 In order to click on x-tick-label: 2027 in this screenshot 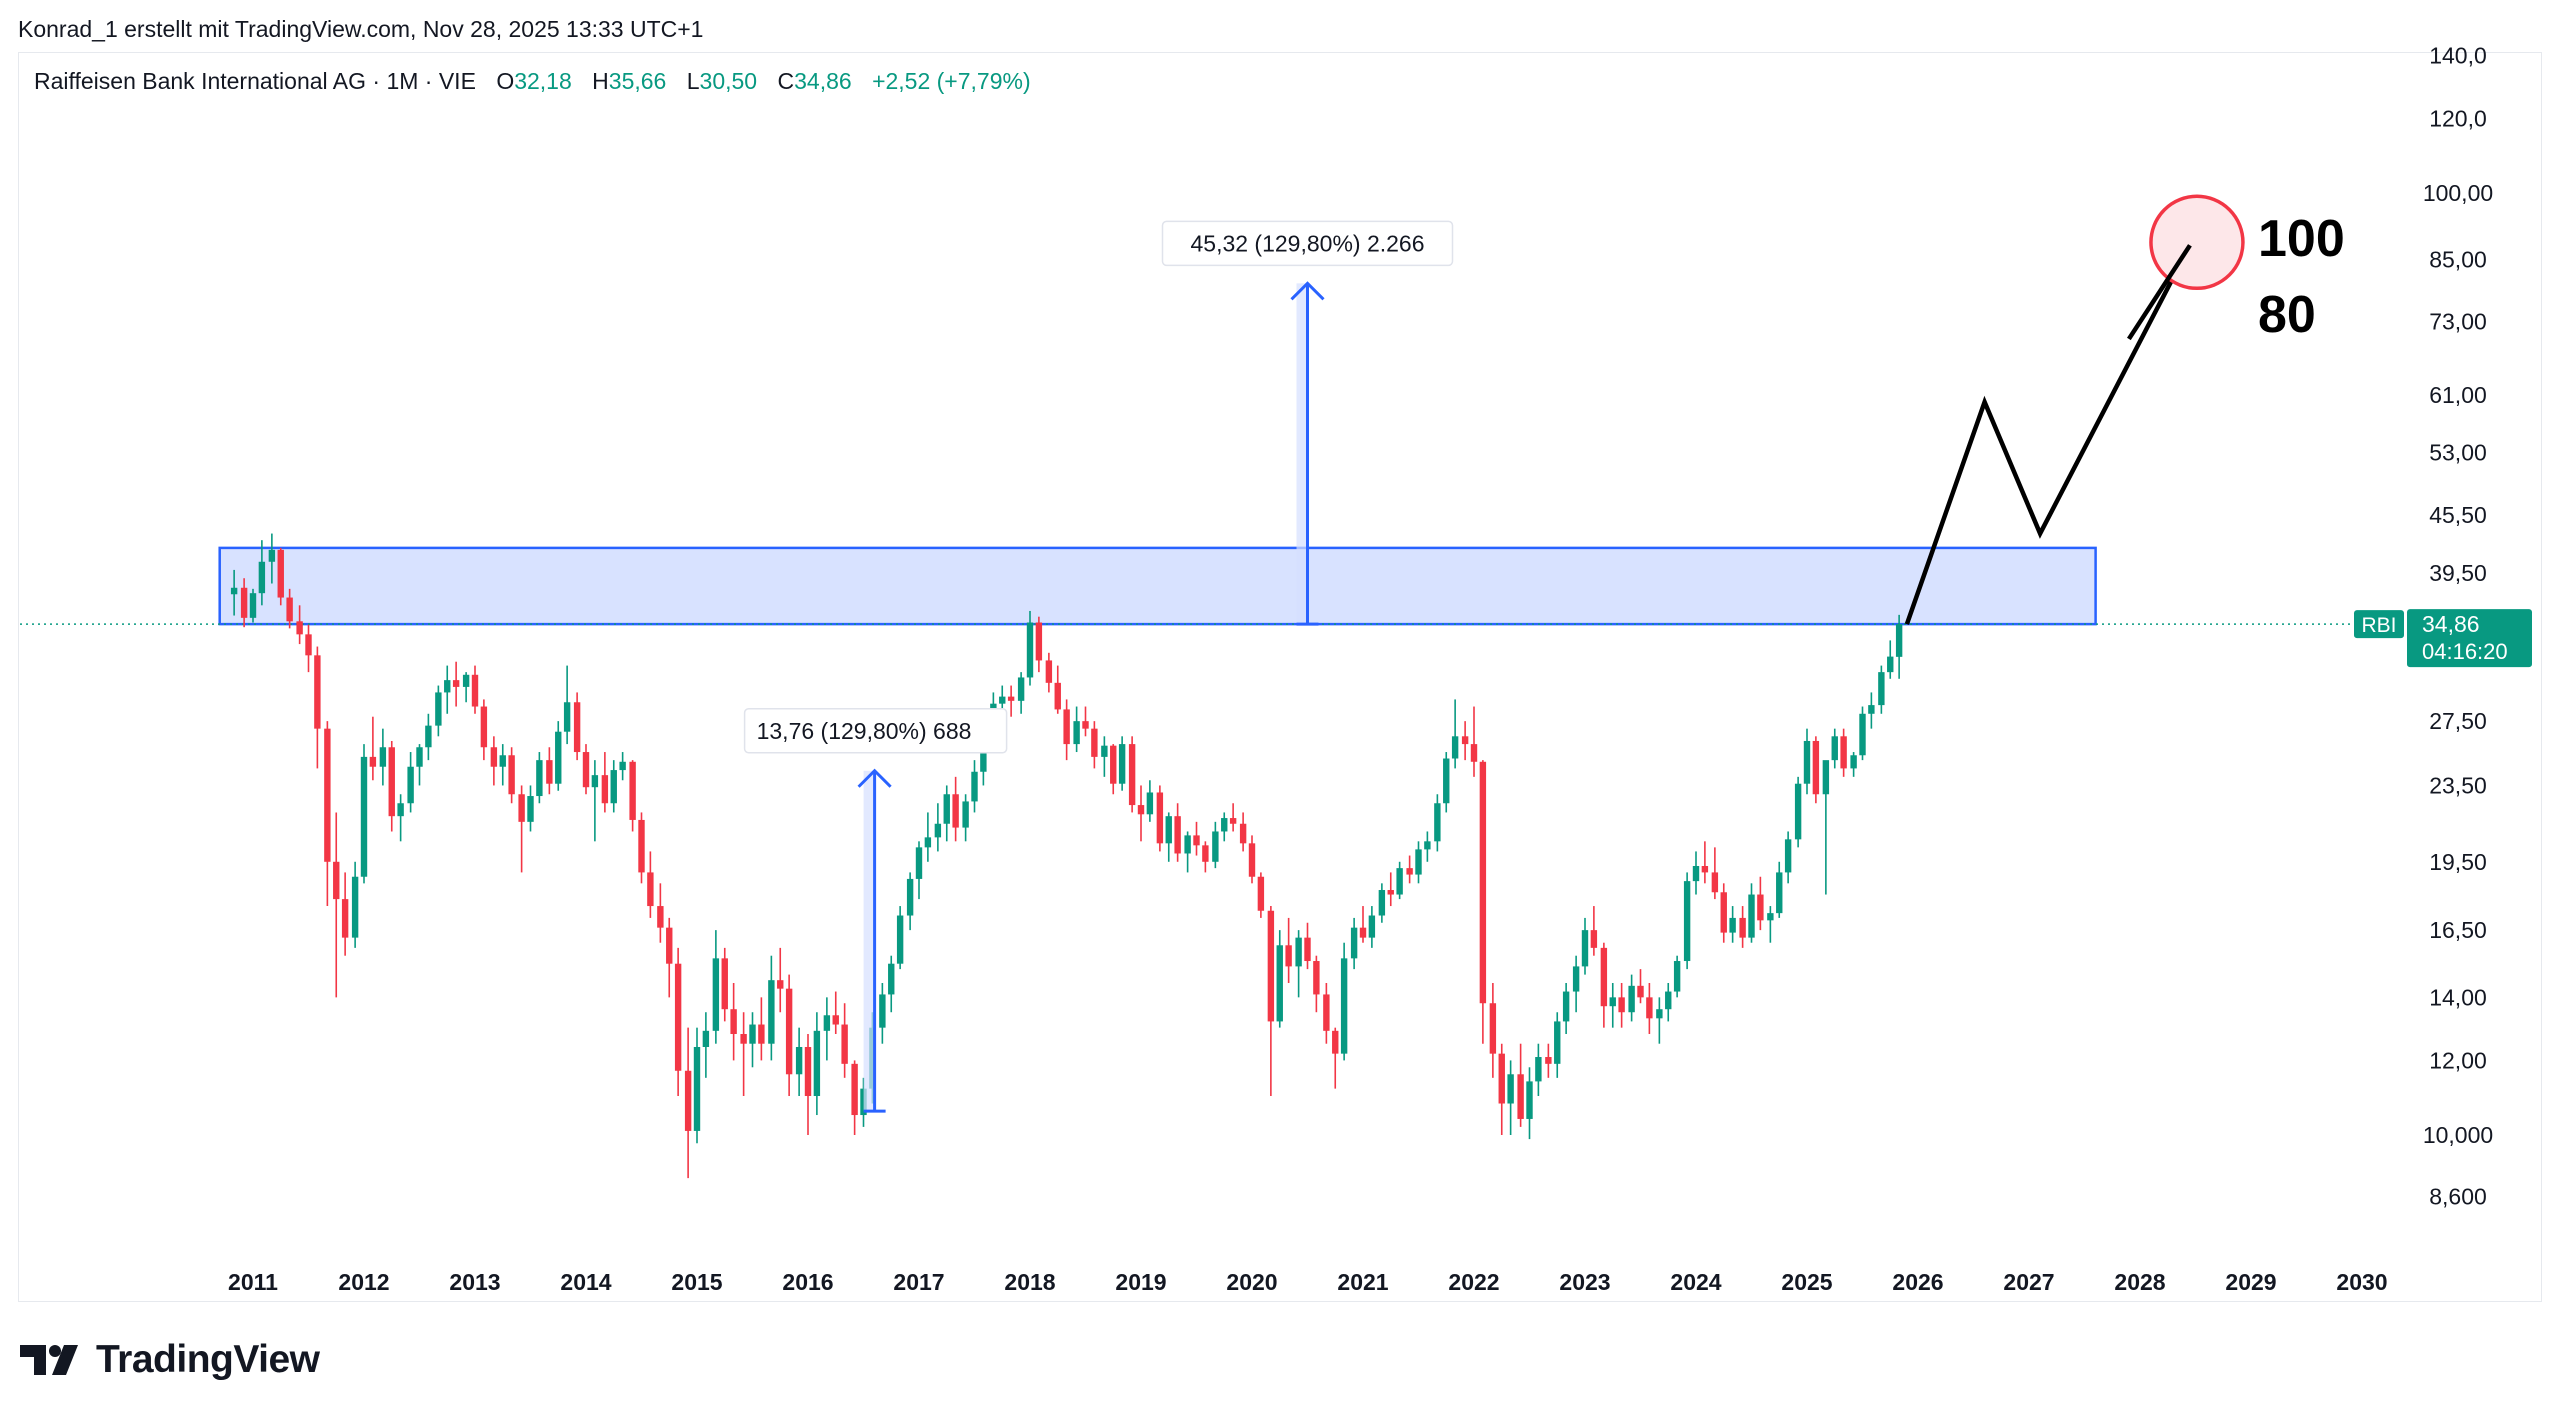, I will do `click(2028, 1282)`.